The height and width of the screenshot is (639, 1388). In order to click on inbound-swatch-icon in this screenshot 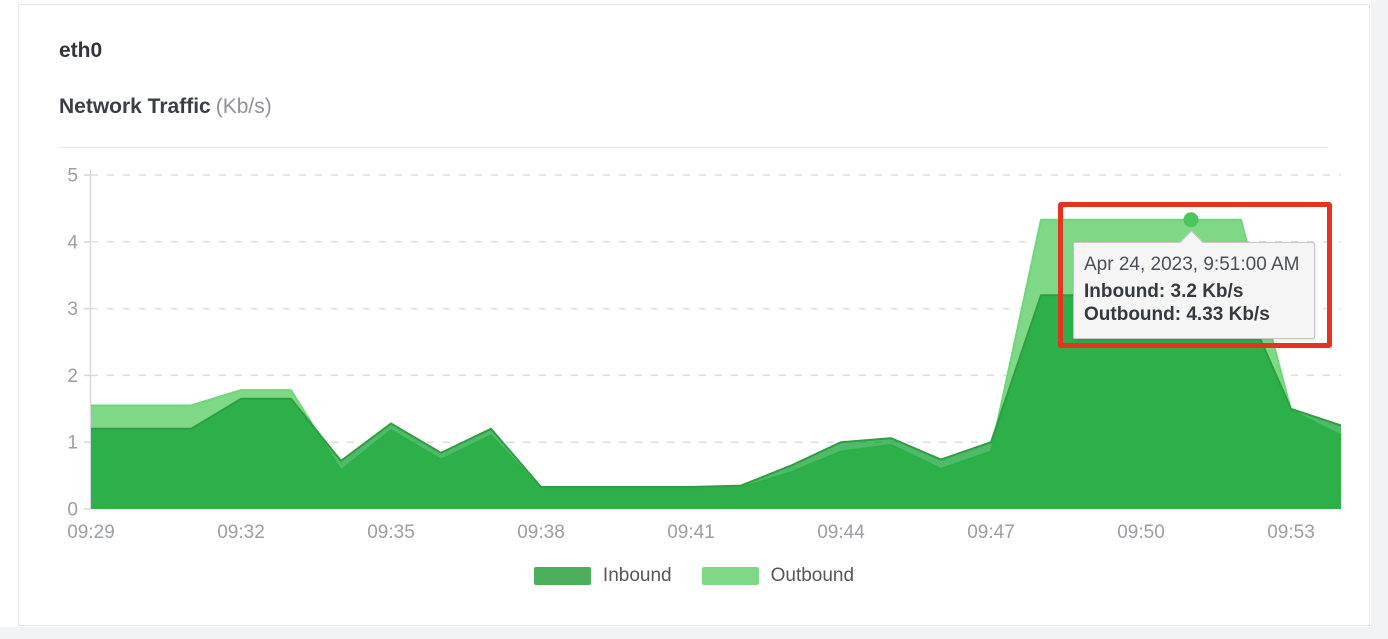, I will do `click(562, 576)`.